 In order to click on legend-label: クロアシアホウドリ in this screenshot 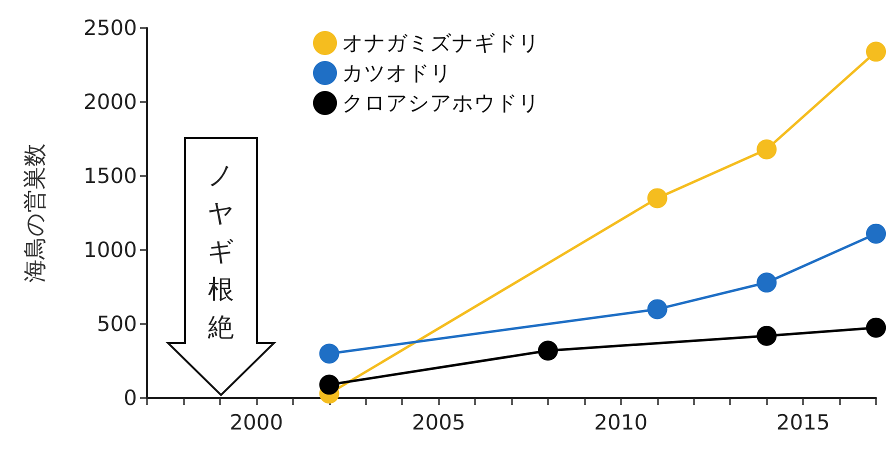, I will do `click(441, 103)`.